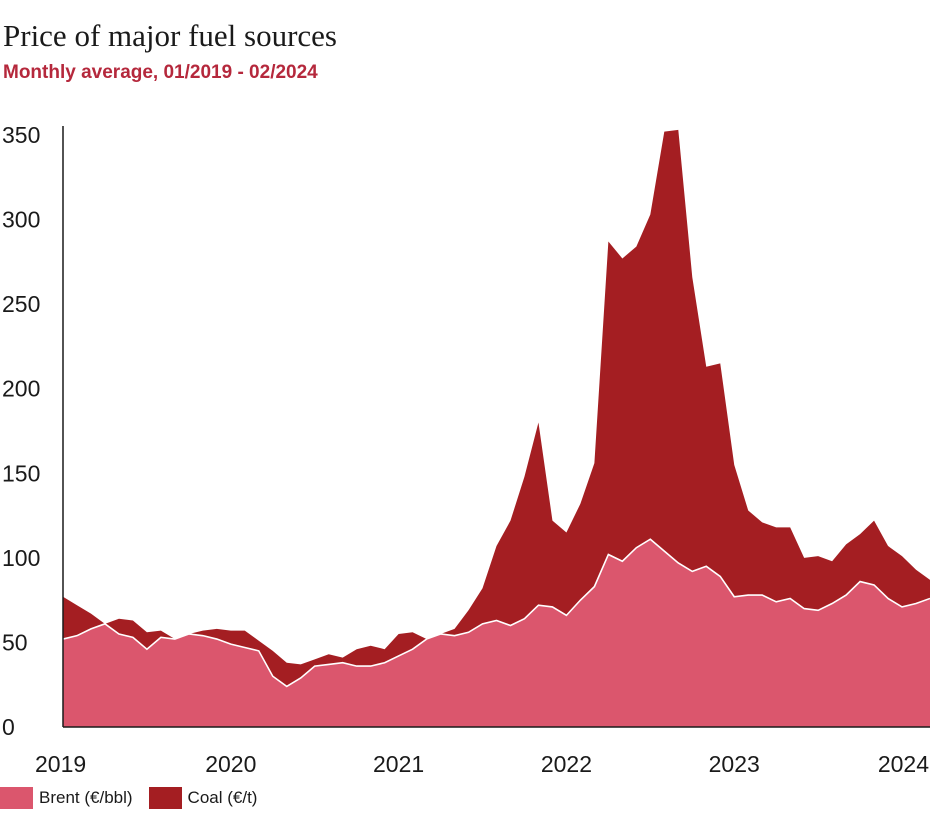 This screenshot has height=826, width=930. I want to click on x-tick-label: 2023, so click(734, 764).